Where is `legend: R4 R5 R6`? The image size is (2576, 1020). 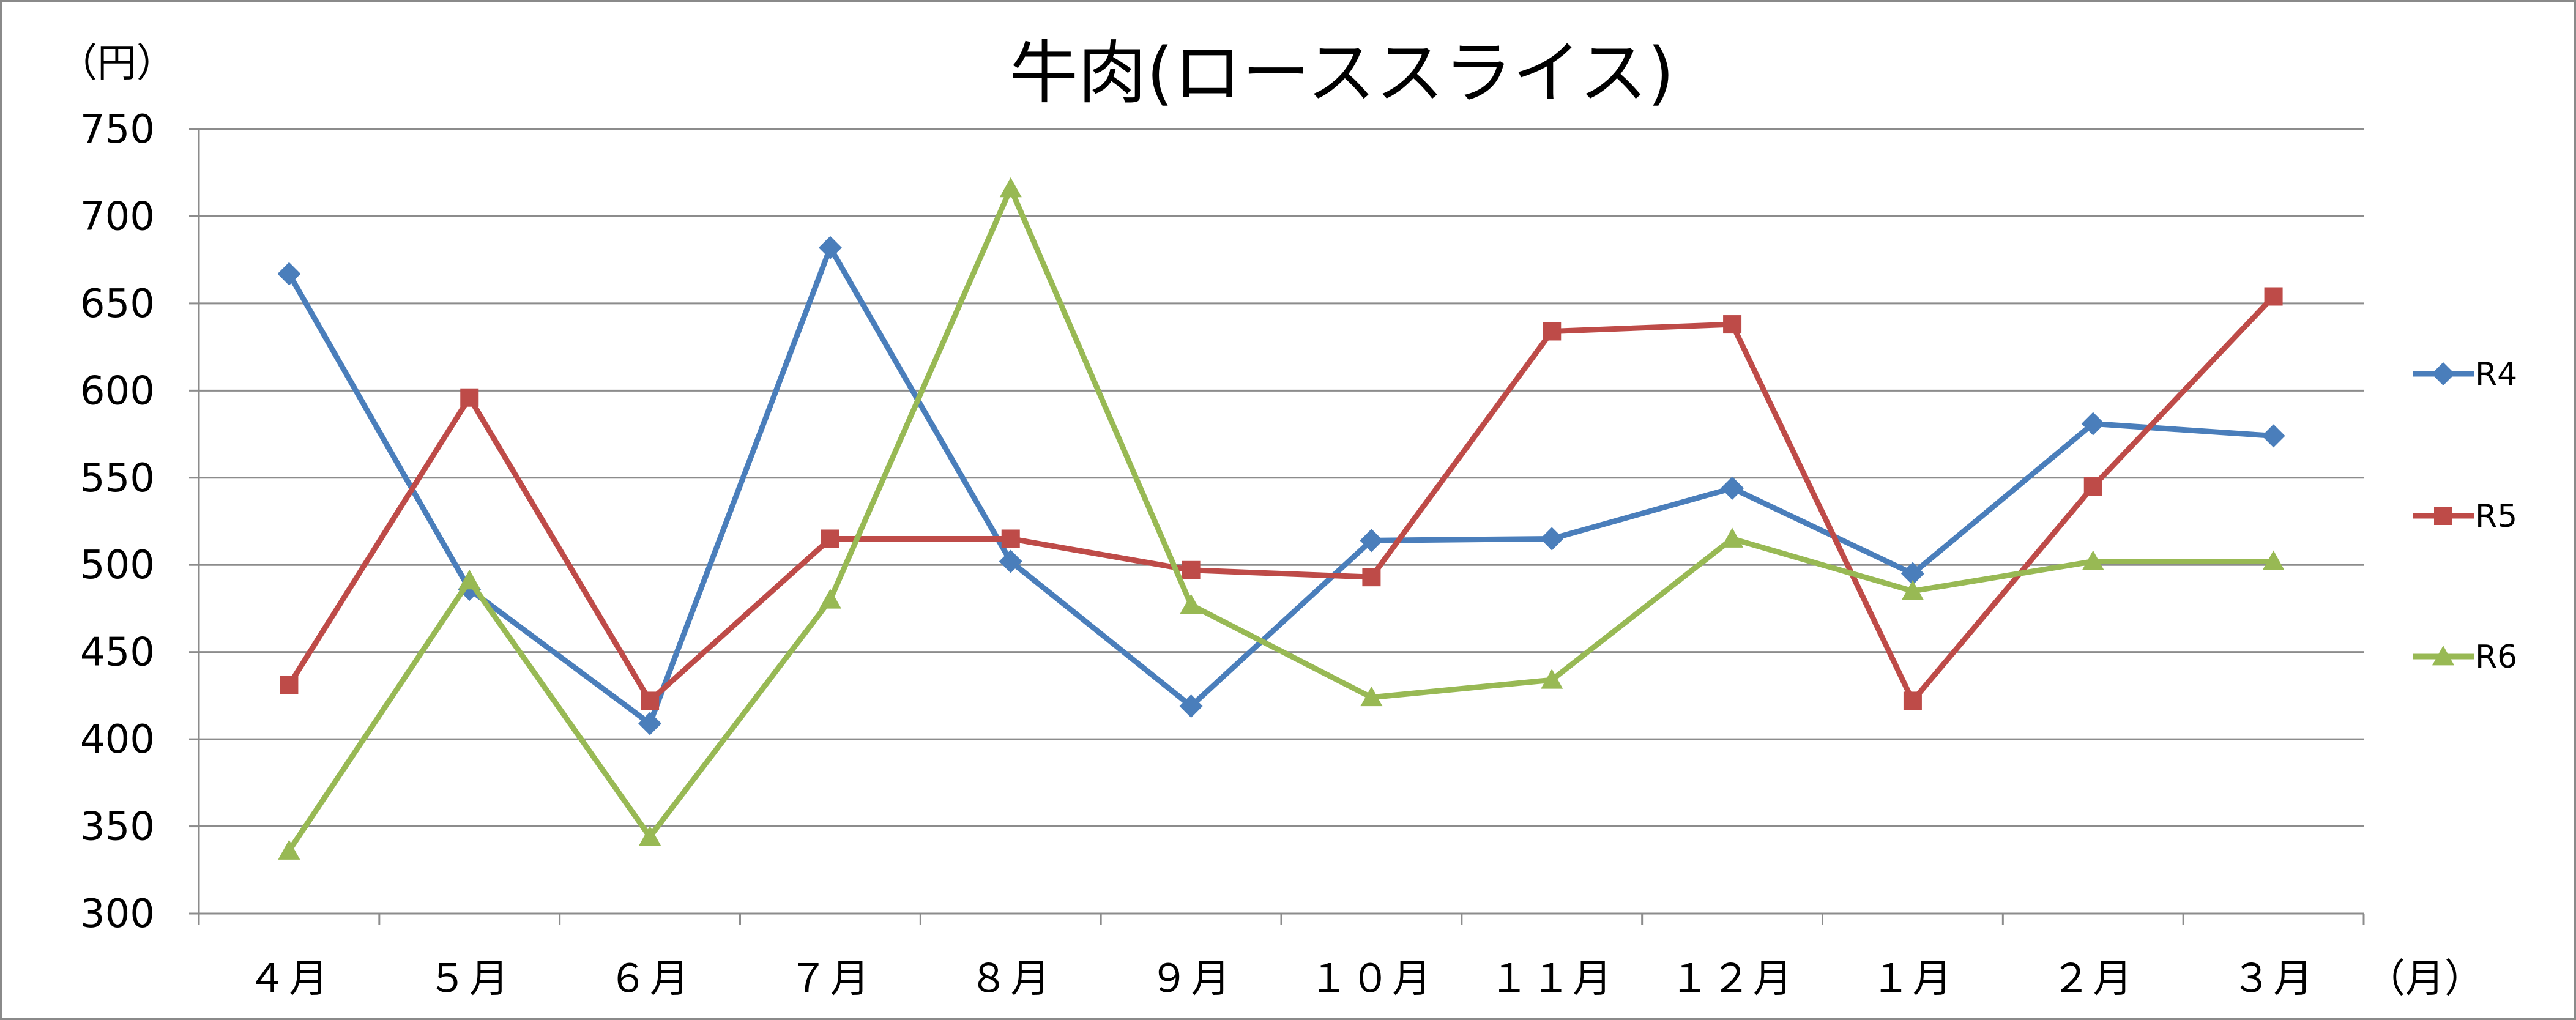 legend: R4 R5 R6 is located at coordinates (2465, 516).